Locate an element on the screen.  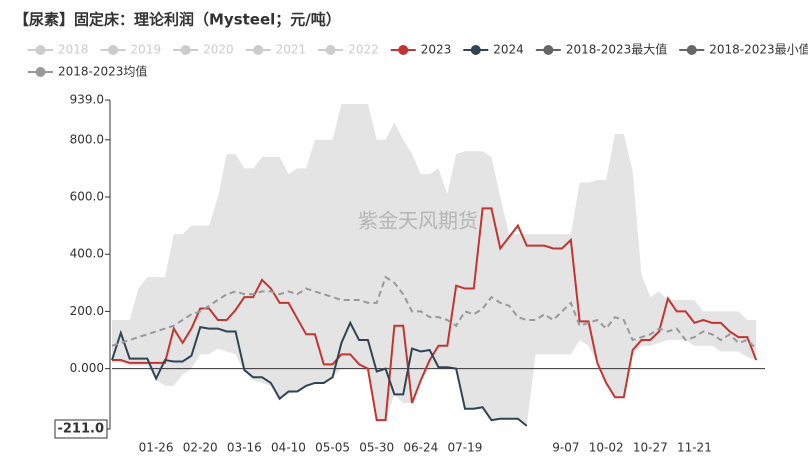
x-tick-label: 06-24 is located at coordinates (420, 448).